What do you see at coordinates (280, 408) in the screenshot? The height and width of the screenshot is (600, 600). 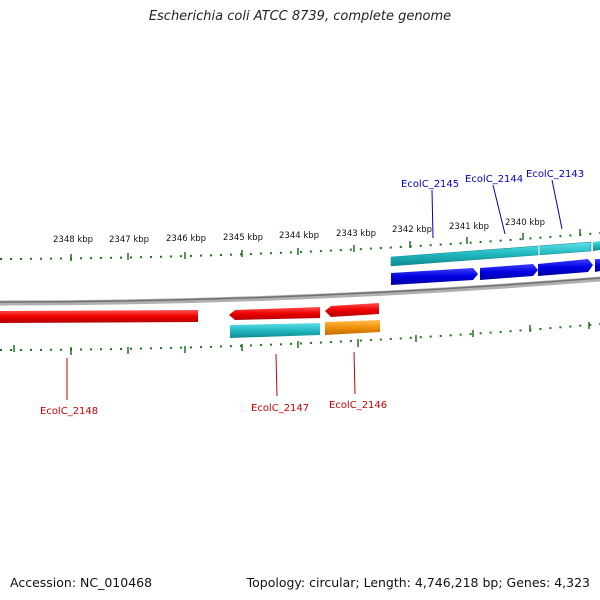 I see `gene-label-ecolc-2147: EcolC_2147` at bounding box center [280, 408].